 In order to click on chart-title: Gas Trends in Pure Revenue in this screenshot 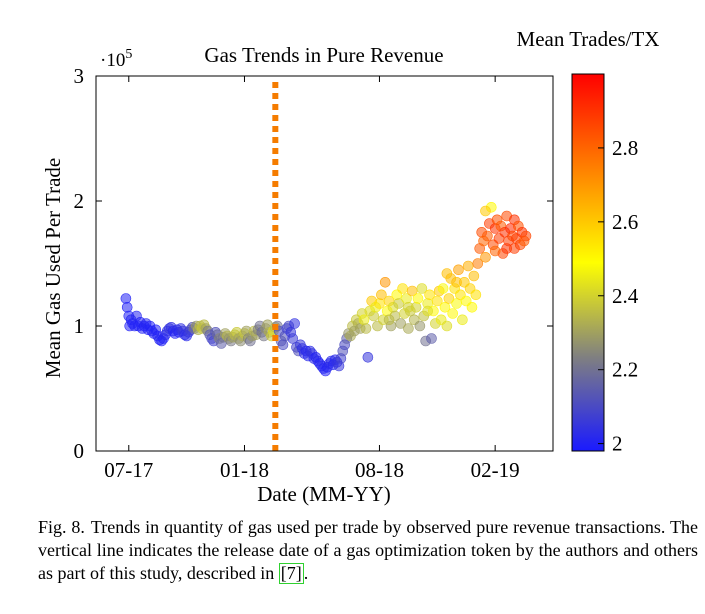, I will do `click(323, 55)`.